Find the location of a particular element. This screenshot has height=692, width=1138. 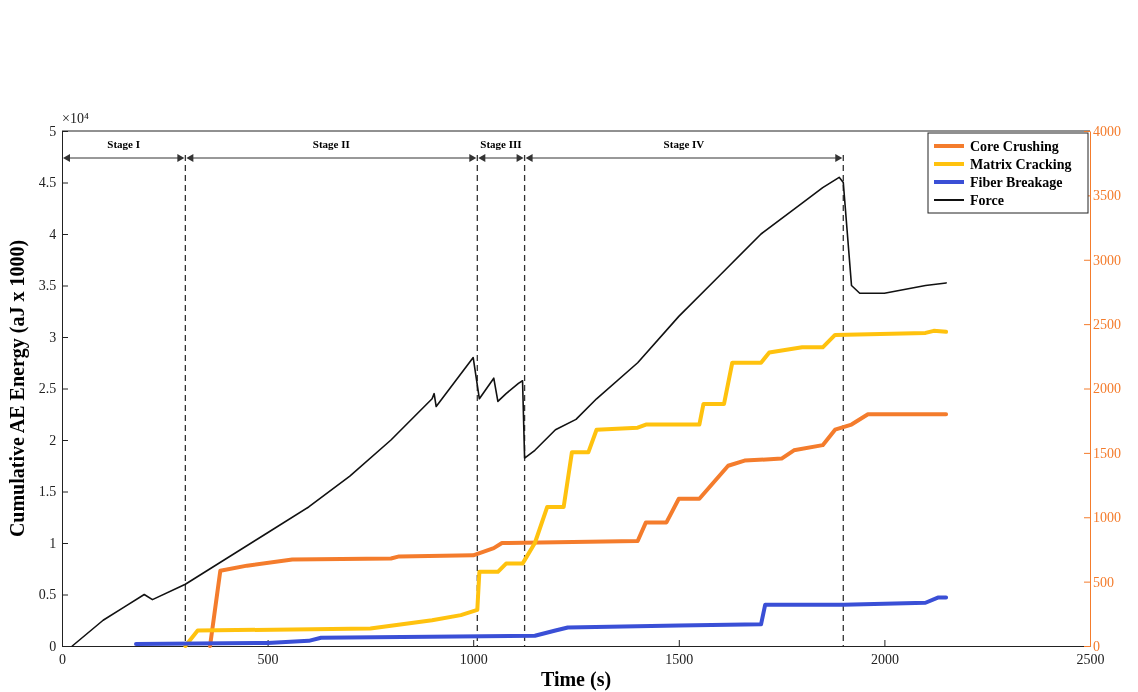

legend-label: Core Crushing is located at coordinates (1014, 146).